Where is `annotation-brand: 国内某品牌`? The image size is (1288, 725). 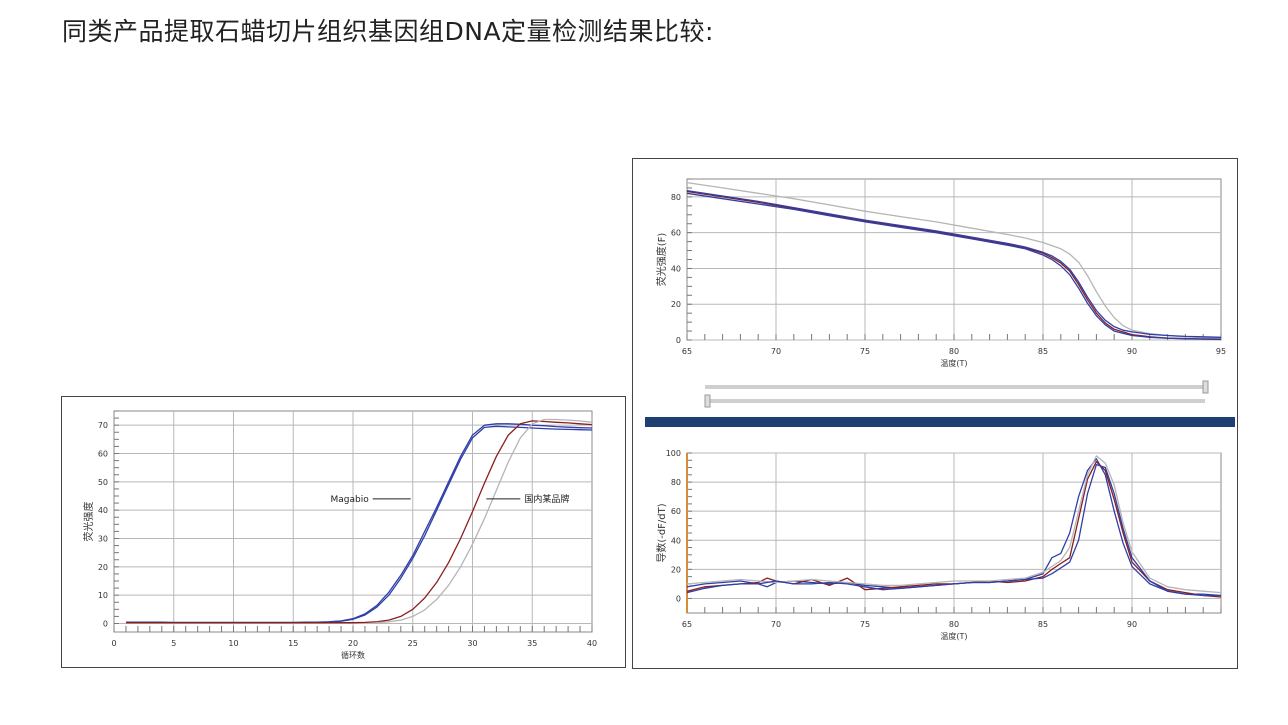 annotation-brand: 国内某品牌 is located at coordinates (546, 499).